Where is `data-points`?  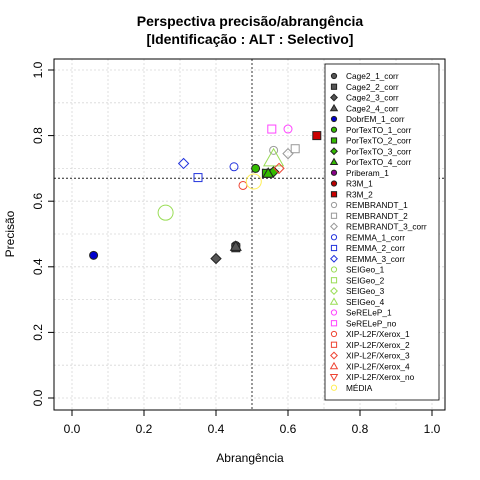 data-points is located at coordinates (205, 194).